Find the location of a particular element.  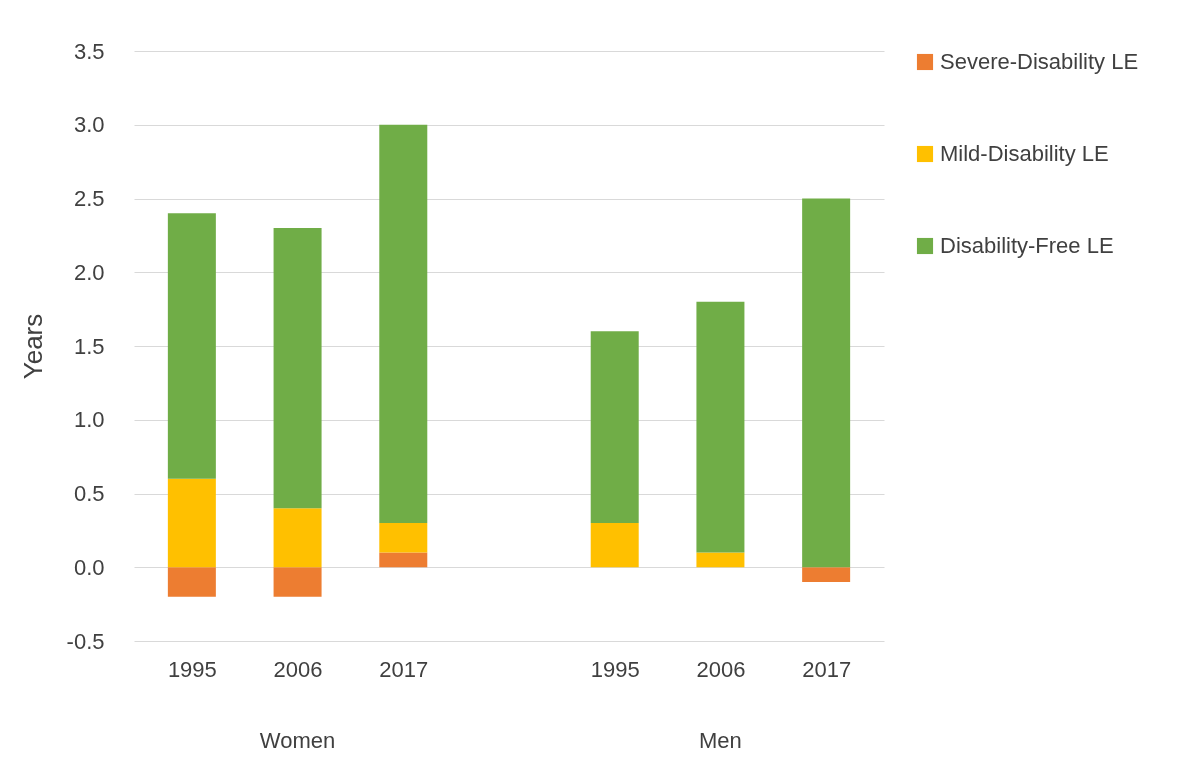

y-tick-label: 3.0 is located at coordinates (89, 125).